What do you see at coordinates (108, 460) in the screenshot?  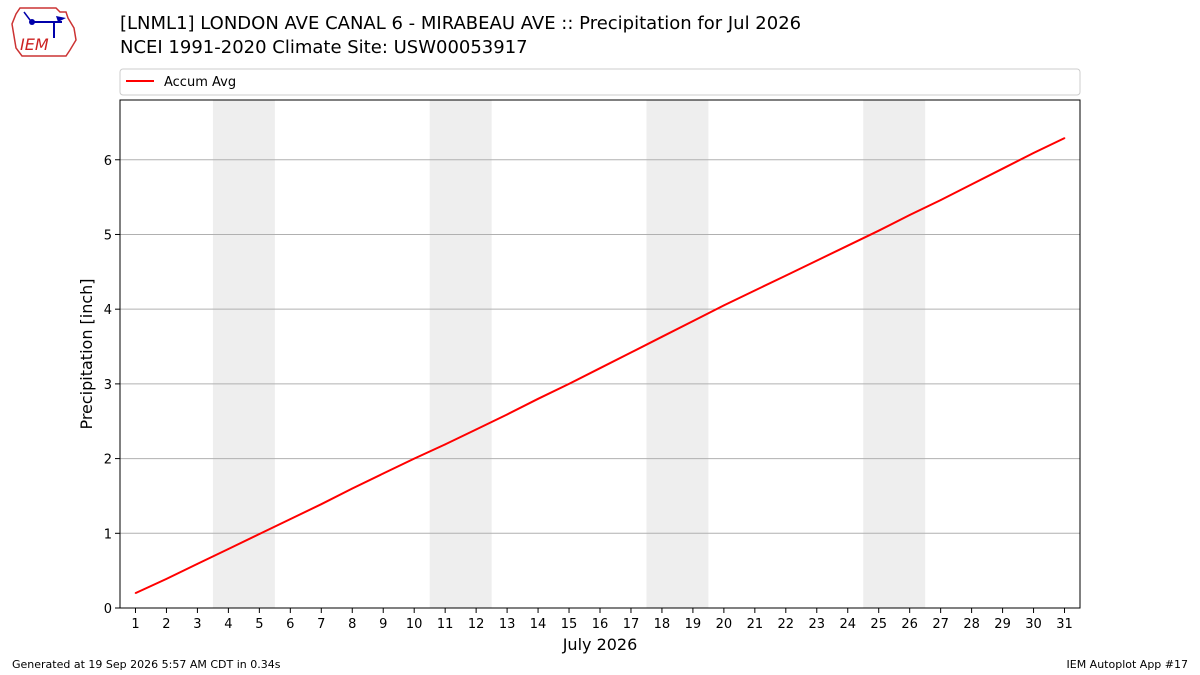 I see `y-tick-label: 2` at bounding box center [108, 460].